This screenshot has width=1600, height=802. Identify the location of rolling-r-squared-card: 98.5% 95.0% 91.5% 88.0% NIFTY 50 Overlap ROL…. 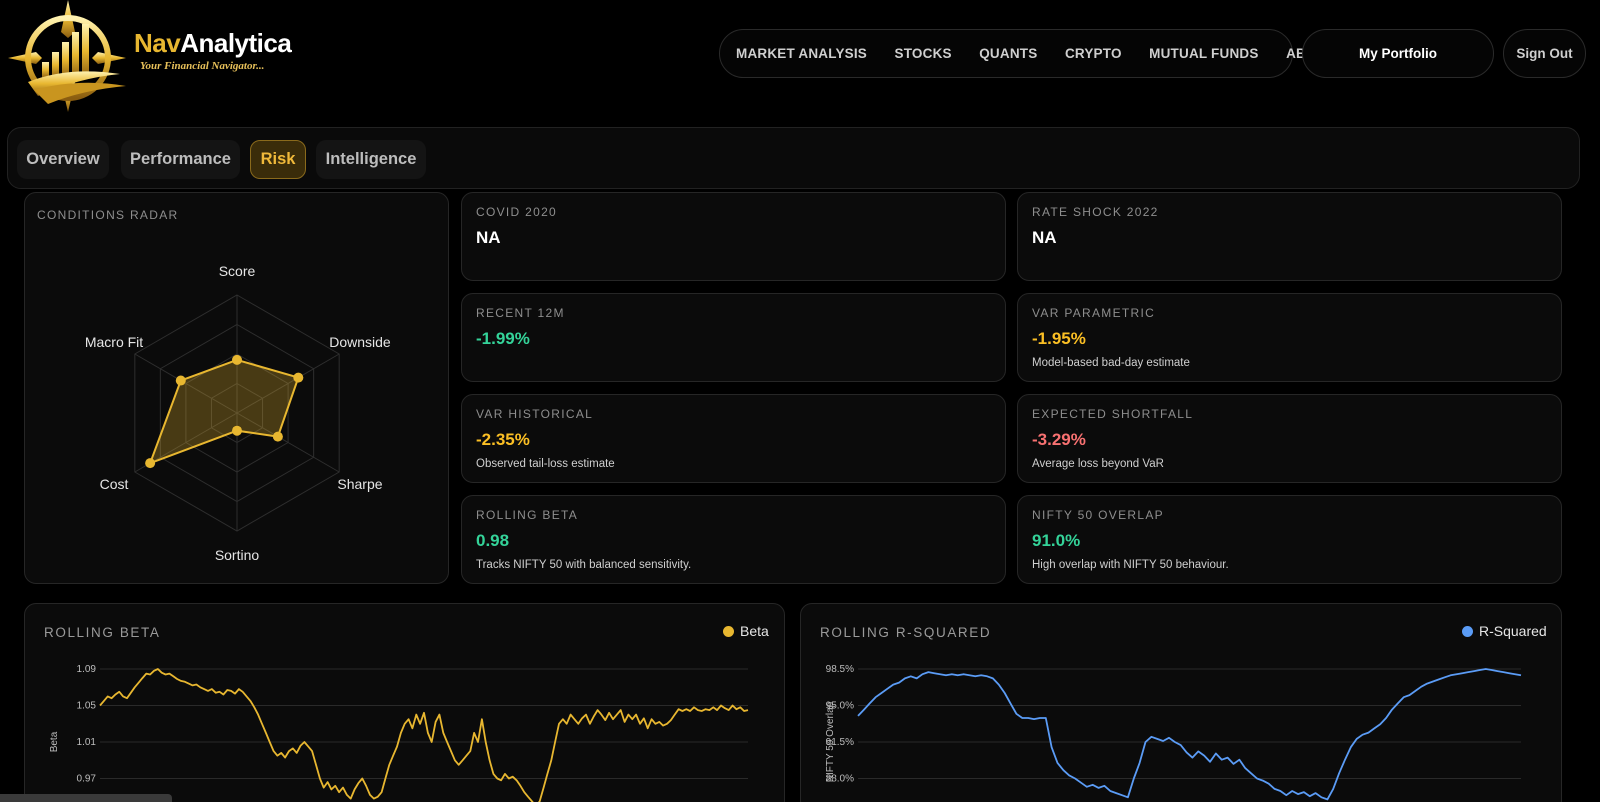
(1181, 702).